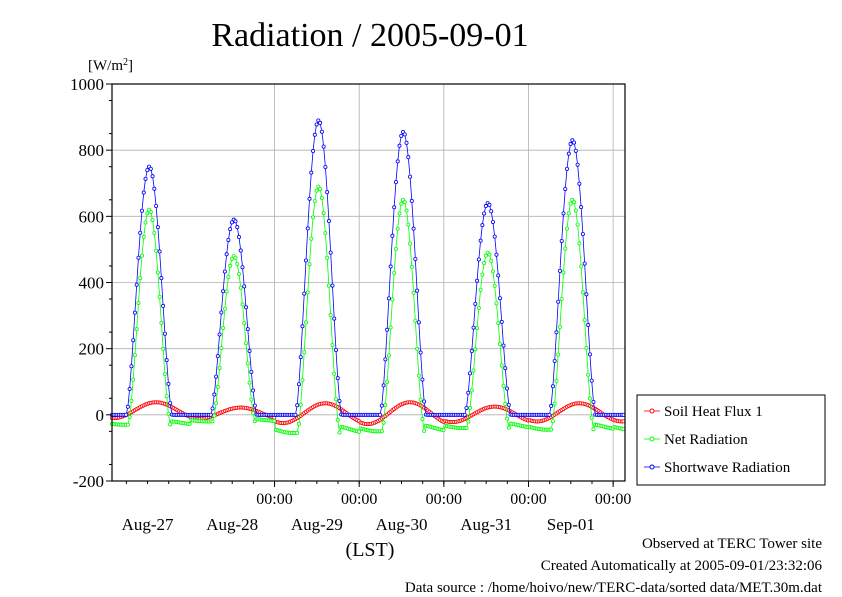 The image size is (842, 597). What do you see at coordinates (92, 349) in the screenshot?
I see `y-tick-label: 200` at bounding box center [92, 349].